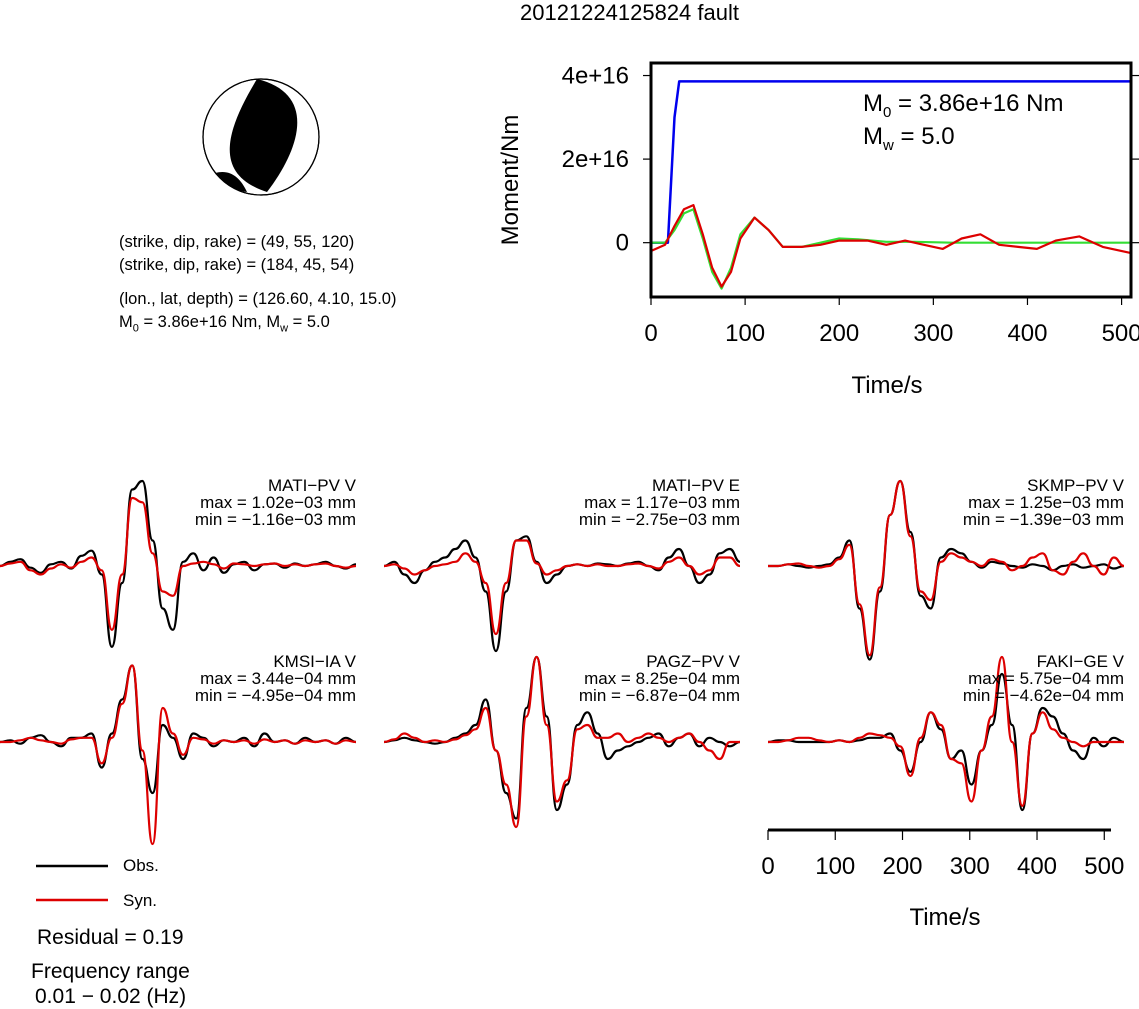 The height and width of the screenshot is (1009, 1139). Describe the element at coordinates (886, 385) in the screenshot. I see `stf-xlabel: Time/s` at that location.